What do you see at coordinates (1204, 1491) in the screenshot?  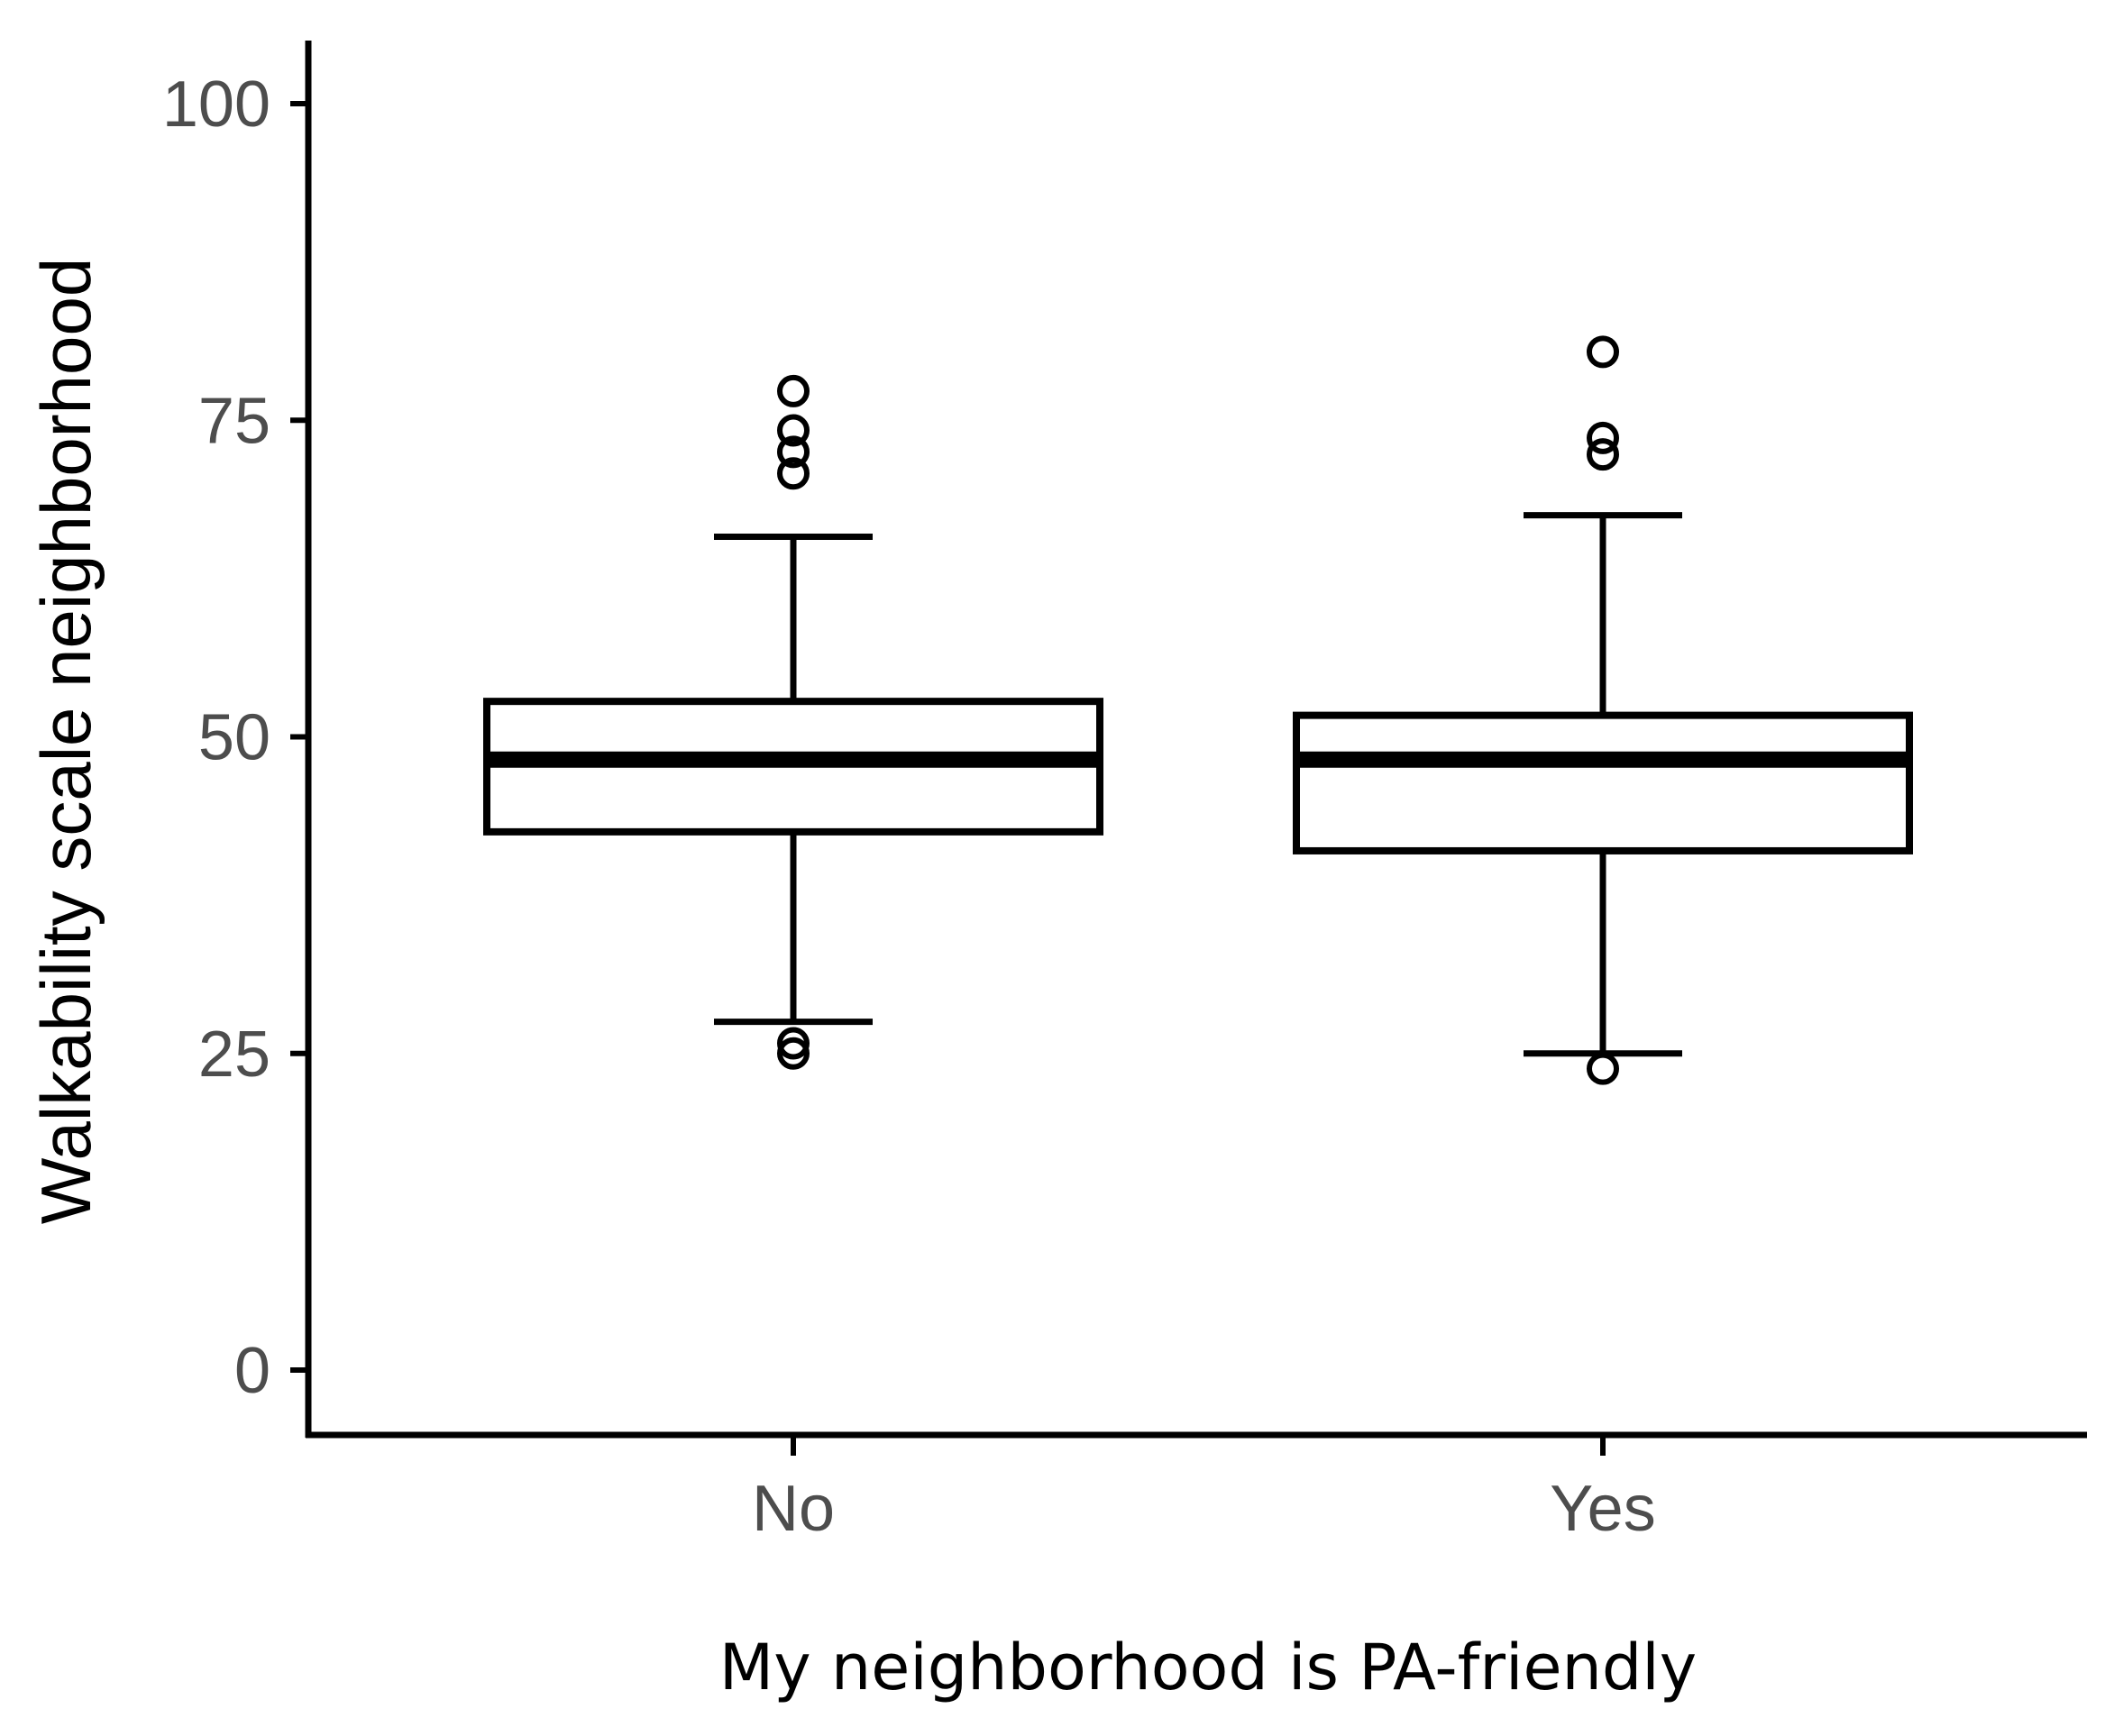 I see `x-ticks: No Yes` at bounding box center [1204, 1491].